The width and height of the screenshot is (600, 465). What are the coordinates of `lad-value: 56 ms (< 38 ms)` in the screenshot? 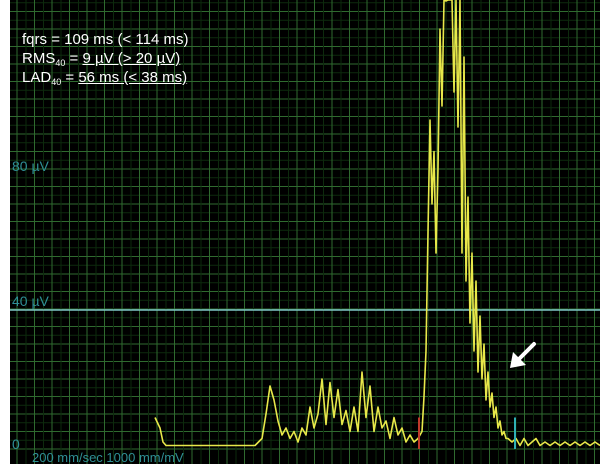 It's located at (133, 77).